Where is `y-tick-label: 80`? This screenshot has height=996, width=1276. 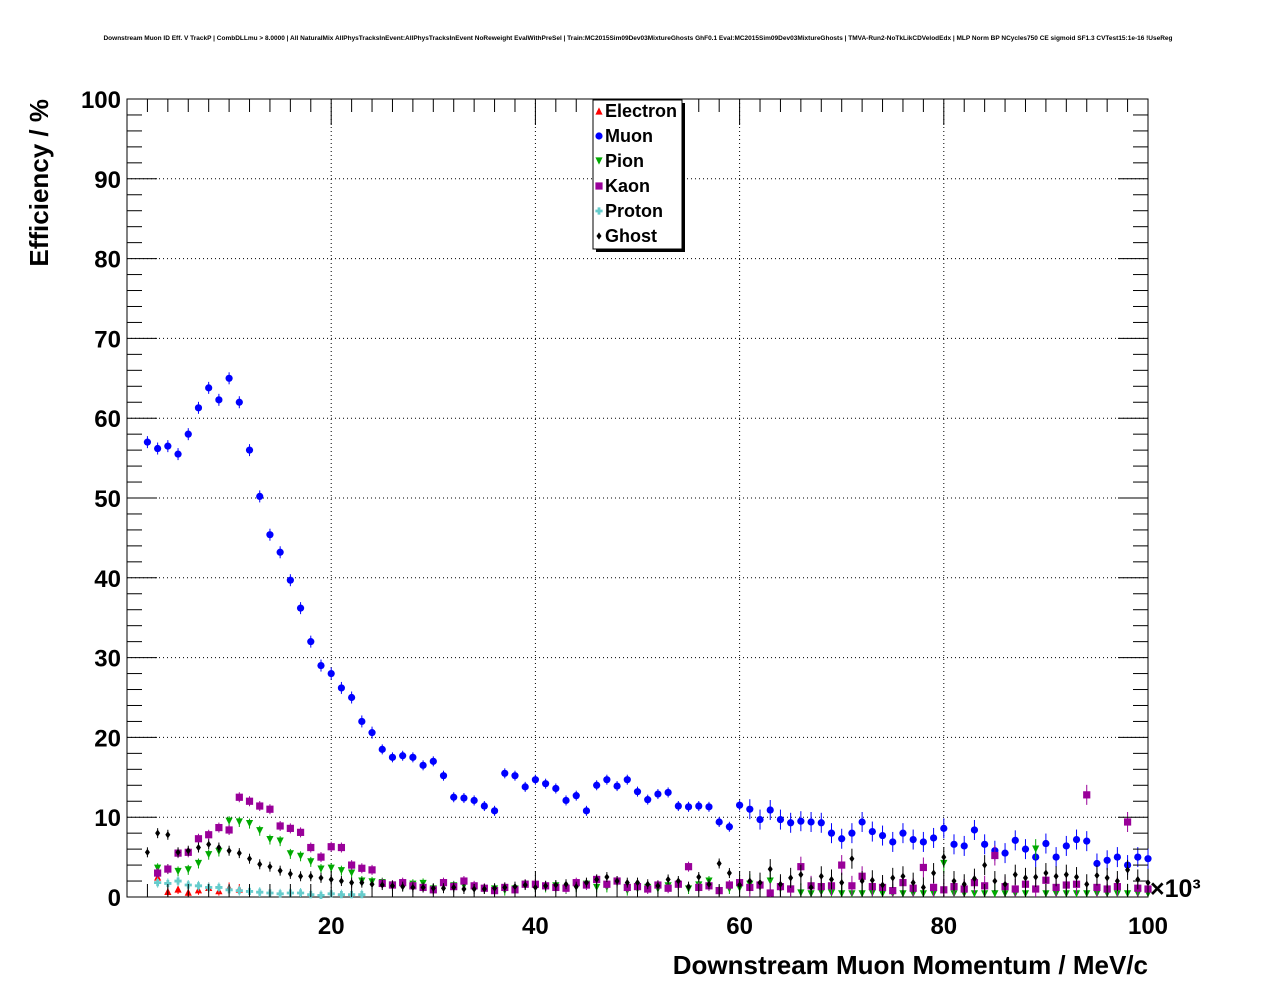 y-tick-label: 80 is located at coordinates (107, 260).